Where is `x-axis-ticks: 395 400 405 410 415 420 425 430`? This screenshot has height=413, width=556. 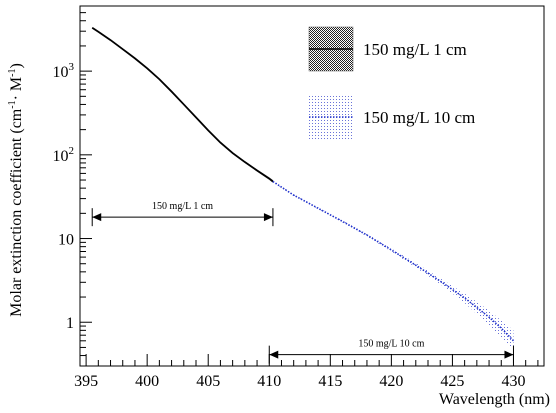 x-axis-ticks: 395 400 405 410 415 420 425 430 is located at coordinates (306, 372).